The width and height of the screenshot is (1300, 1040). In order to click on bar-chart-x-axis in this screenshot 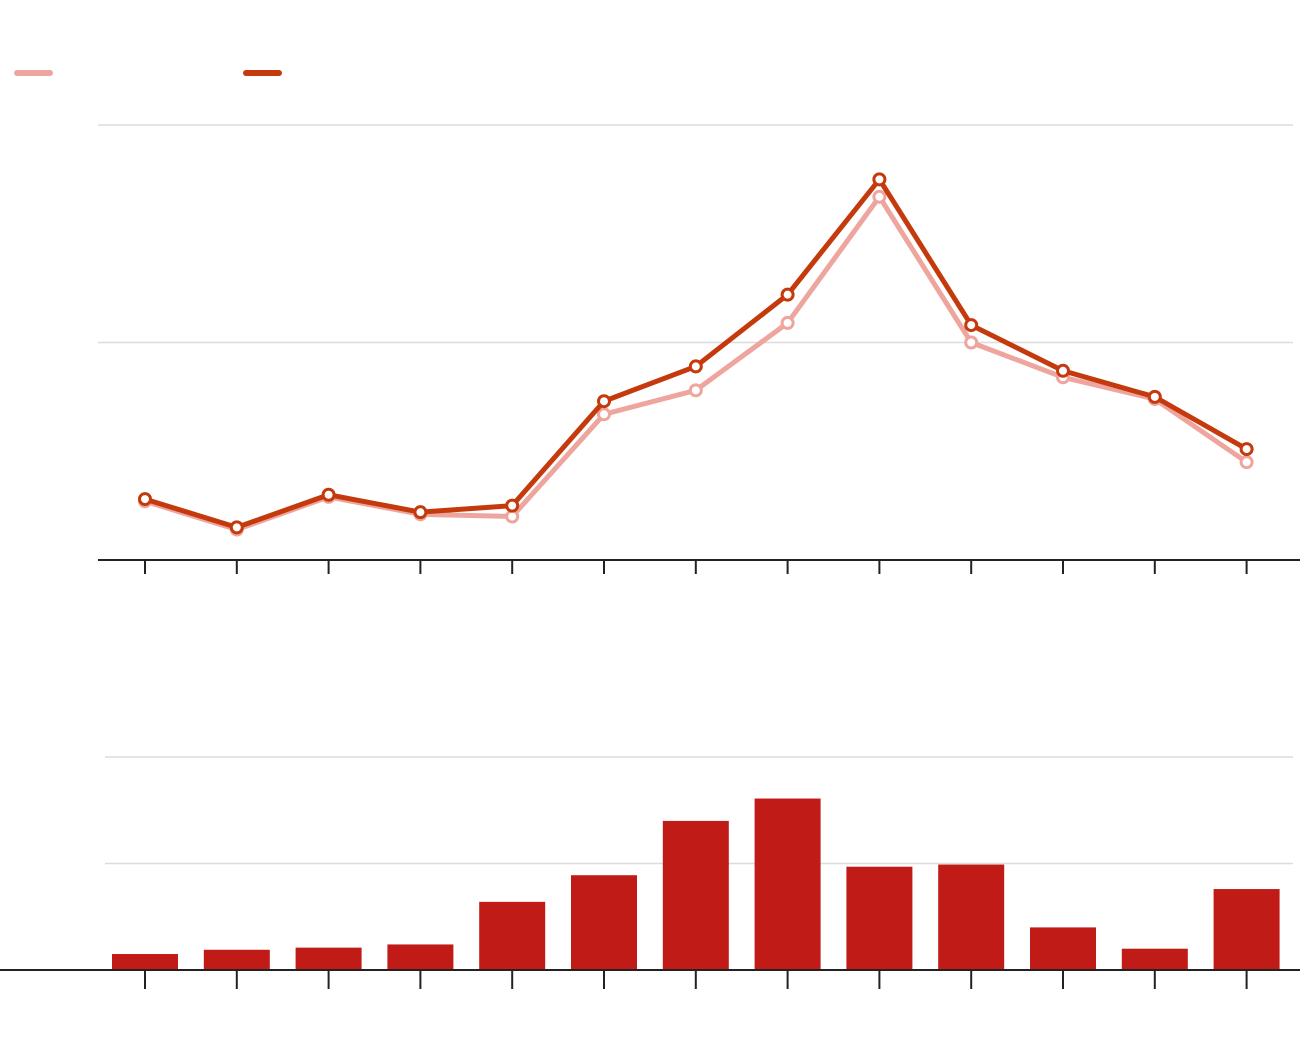, I will do `click(650, 979)`.